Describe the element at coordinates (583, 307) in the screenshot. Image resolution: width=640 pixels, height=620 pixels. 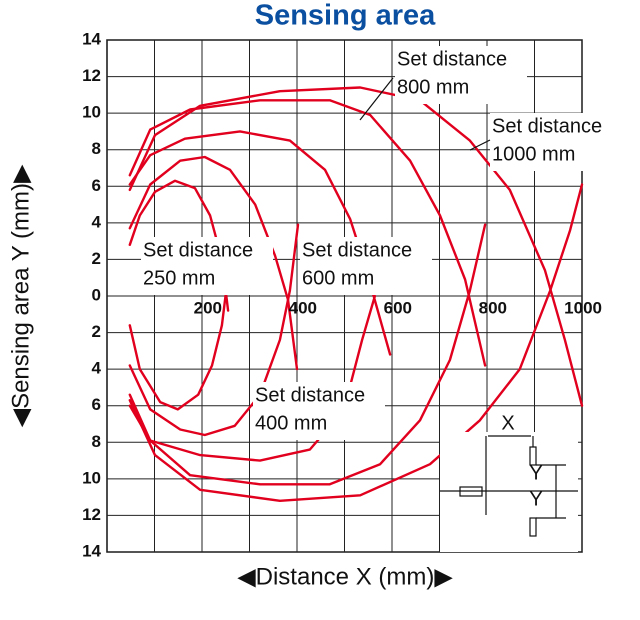
I see `x-tick-label: 1000` at that location.